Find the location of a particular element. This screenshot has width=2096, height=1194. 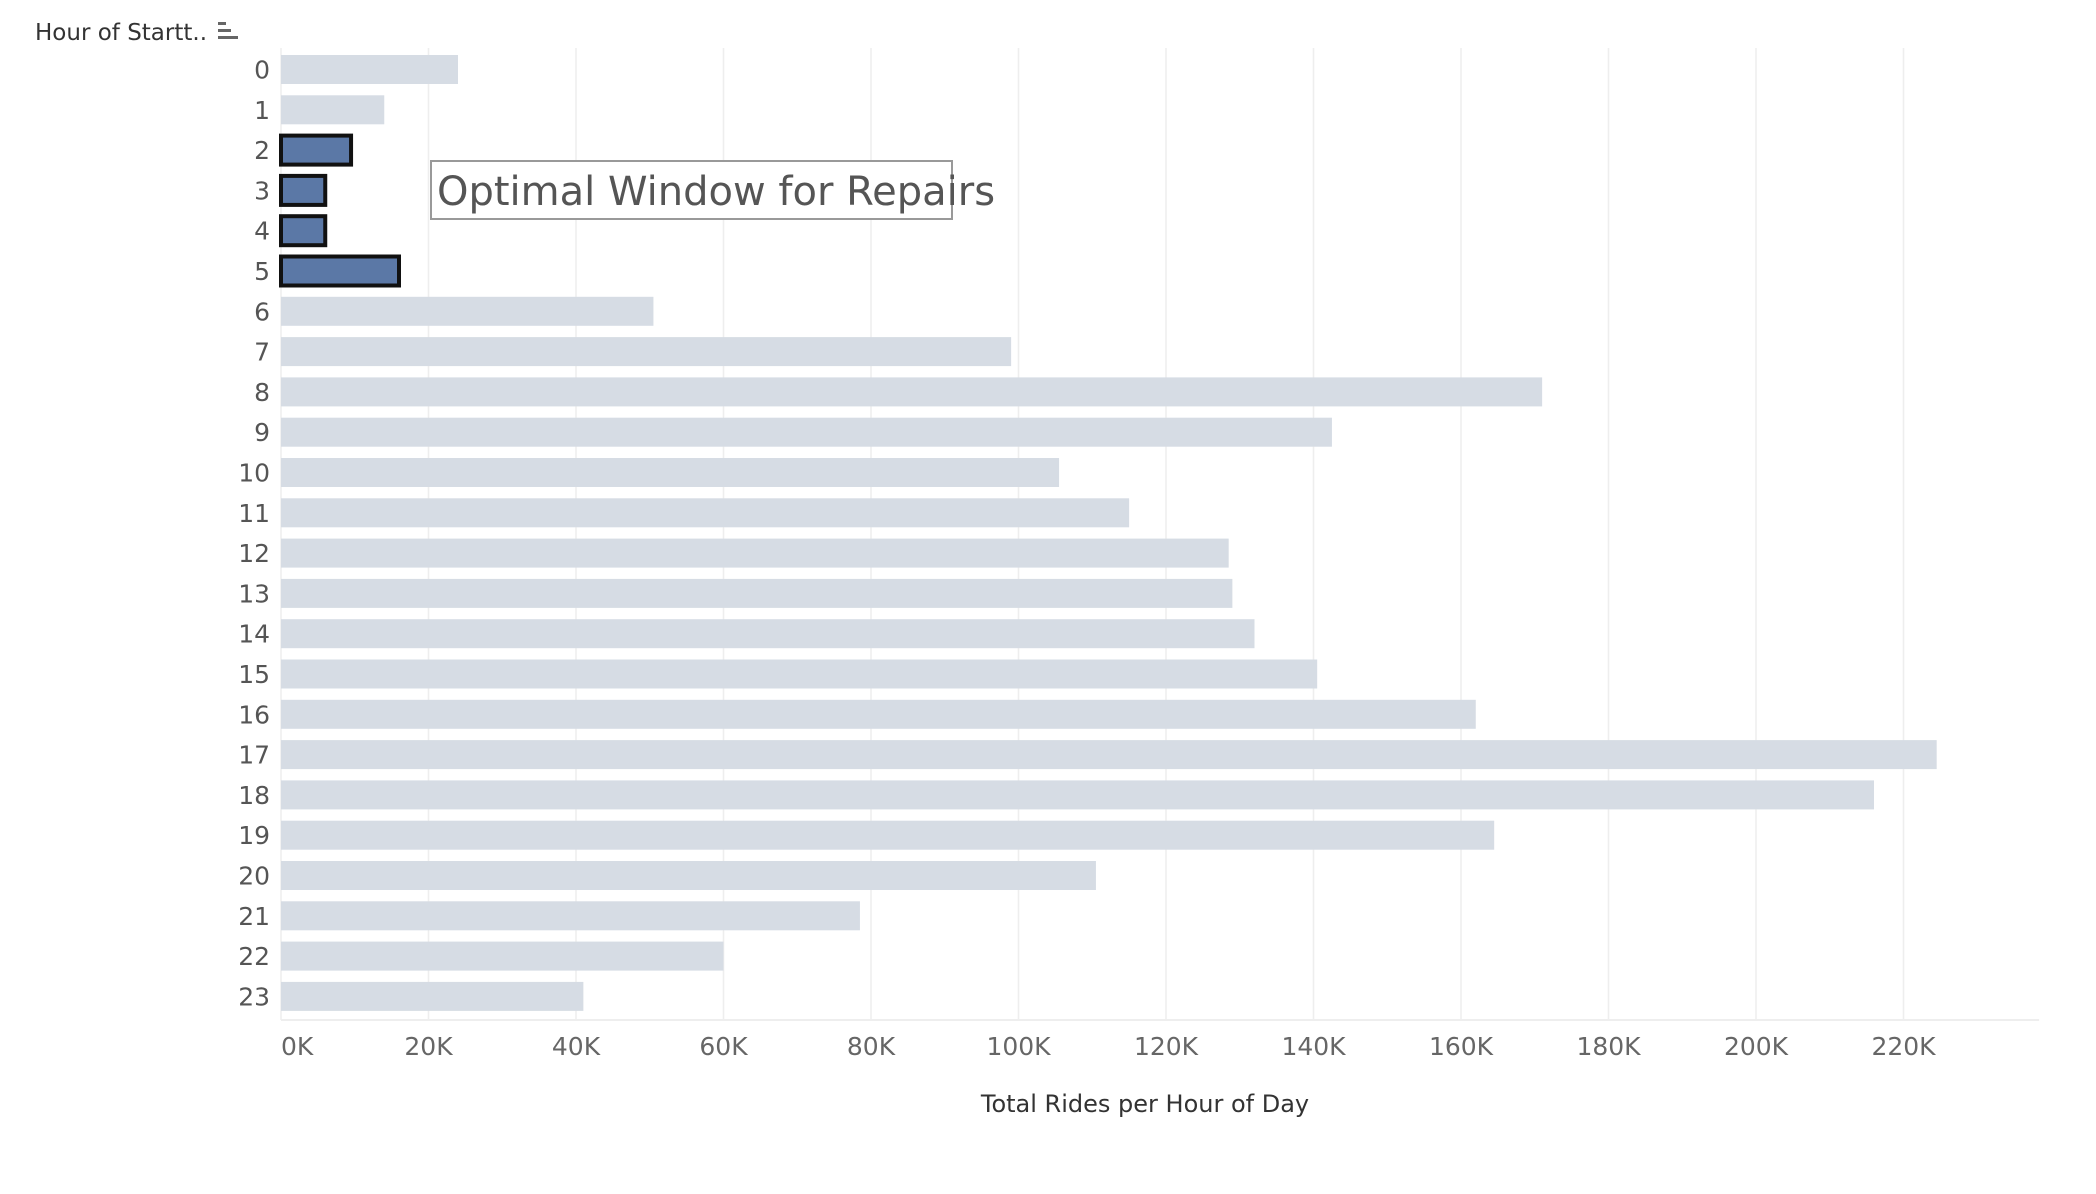

row-label-hour-7: 7 is located at coordinates (262, 352).